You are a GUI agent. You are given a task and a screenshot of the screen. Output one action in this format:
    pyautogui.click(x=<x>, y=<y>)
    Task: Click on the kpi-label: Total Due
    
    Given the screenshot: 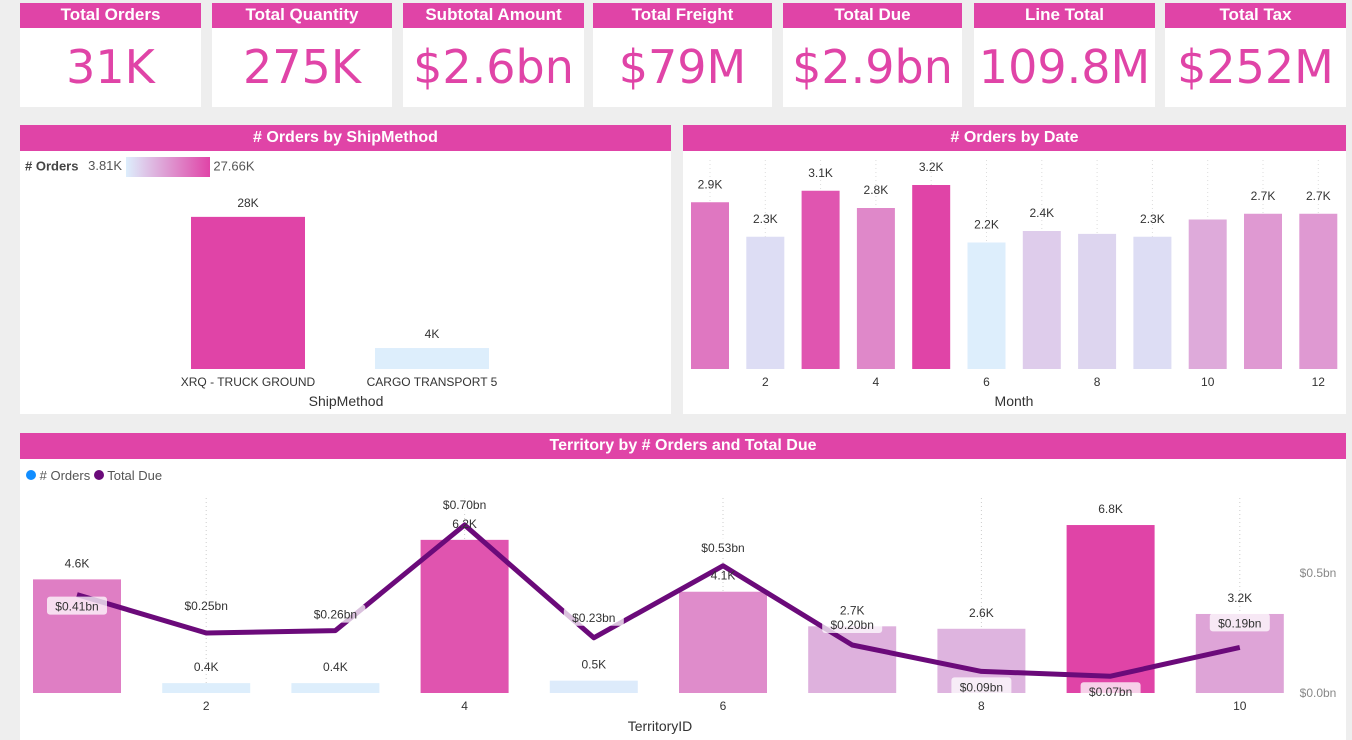 What is the action you would take?
    pyautogui.click(x=872, y=15)
    